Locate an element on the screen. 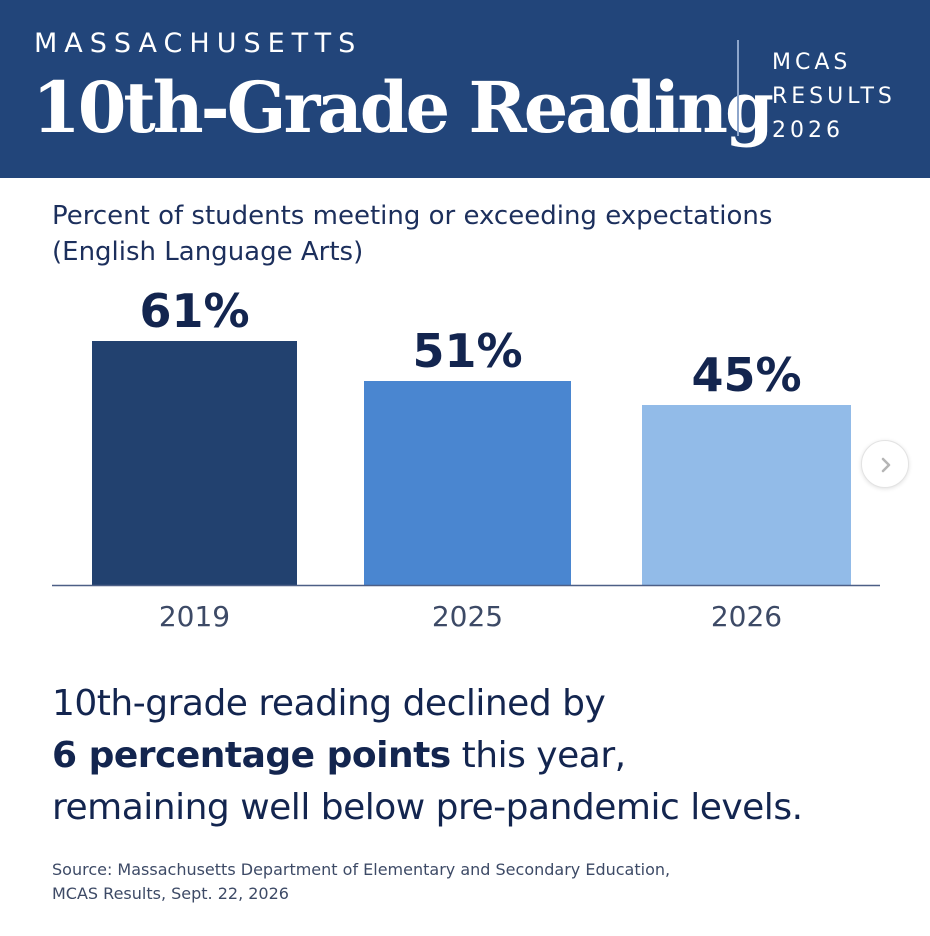 This screenshot has width=930, height=936. header-divider is located at coordinates (738, 88).